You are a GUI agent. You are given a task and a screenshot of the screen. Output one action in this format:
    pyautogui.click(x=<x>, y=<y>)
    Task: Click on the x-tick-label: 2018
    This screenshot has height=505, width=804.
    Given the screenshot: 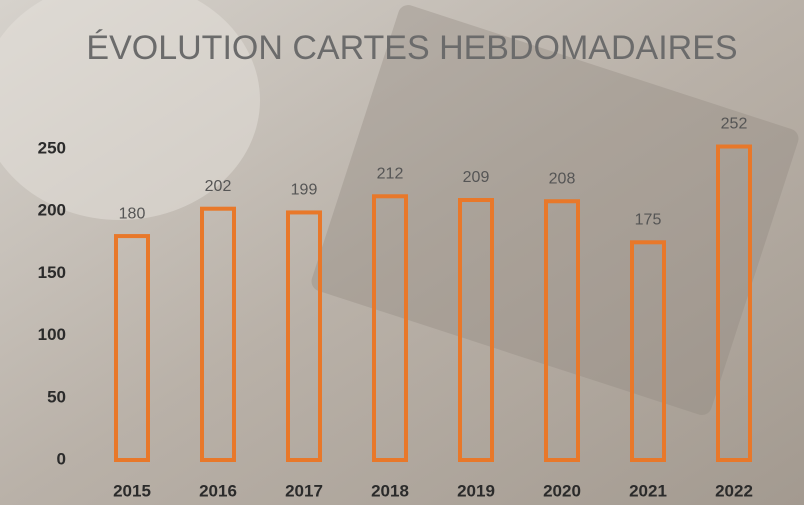 What is the action you would take?
    pyautogui.click(x=390, y=490)
    